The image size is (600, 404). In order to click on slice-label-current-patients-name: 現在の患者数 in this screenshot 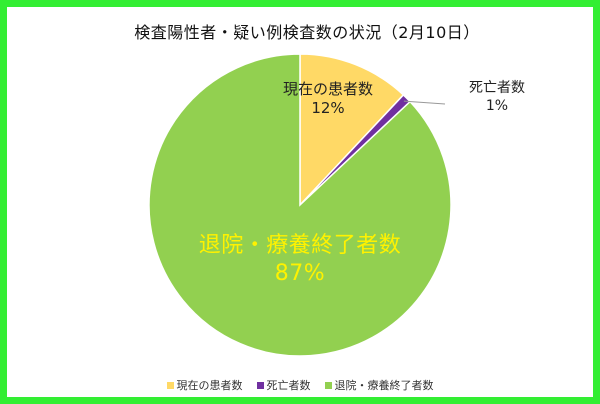, I will do `click(327, 89)`.